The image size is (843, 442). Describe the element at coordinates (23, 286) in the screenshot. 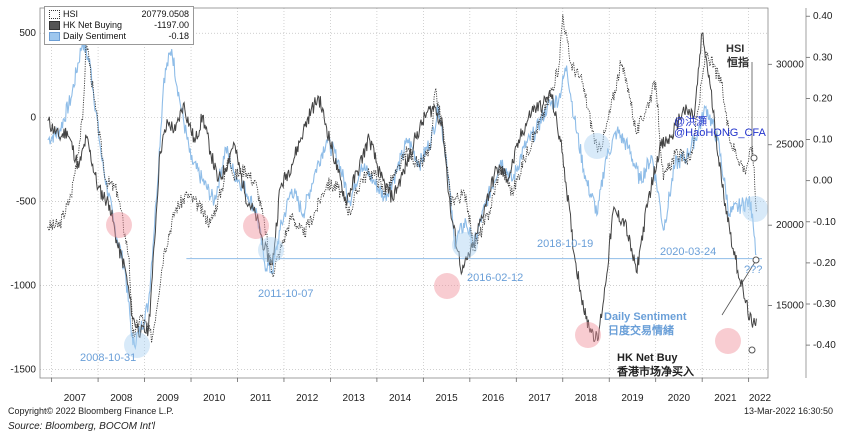

I see `left-tick-label: -1000` at that location.